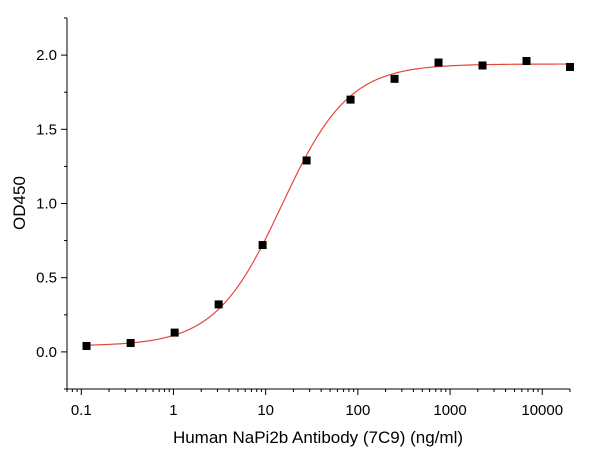  What do you see at coordinates (46, 55) in the screenshot?
I see `y-tick-label: 2.0` at bounding box center [46, 55].